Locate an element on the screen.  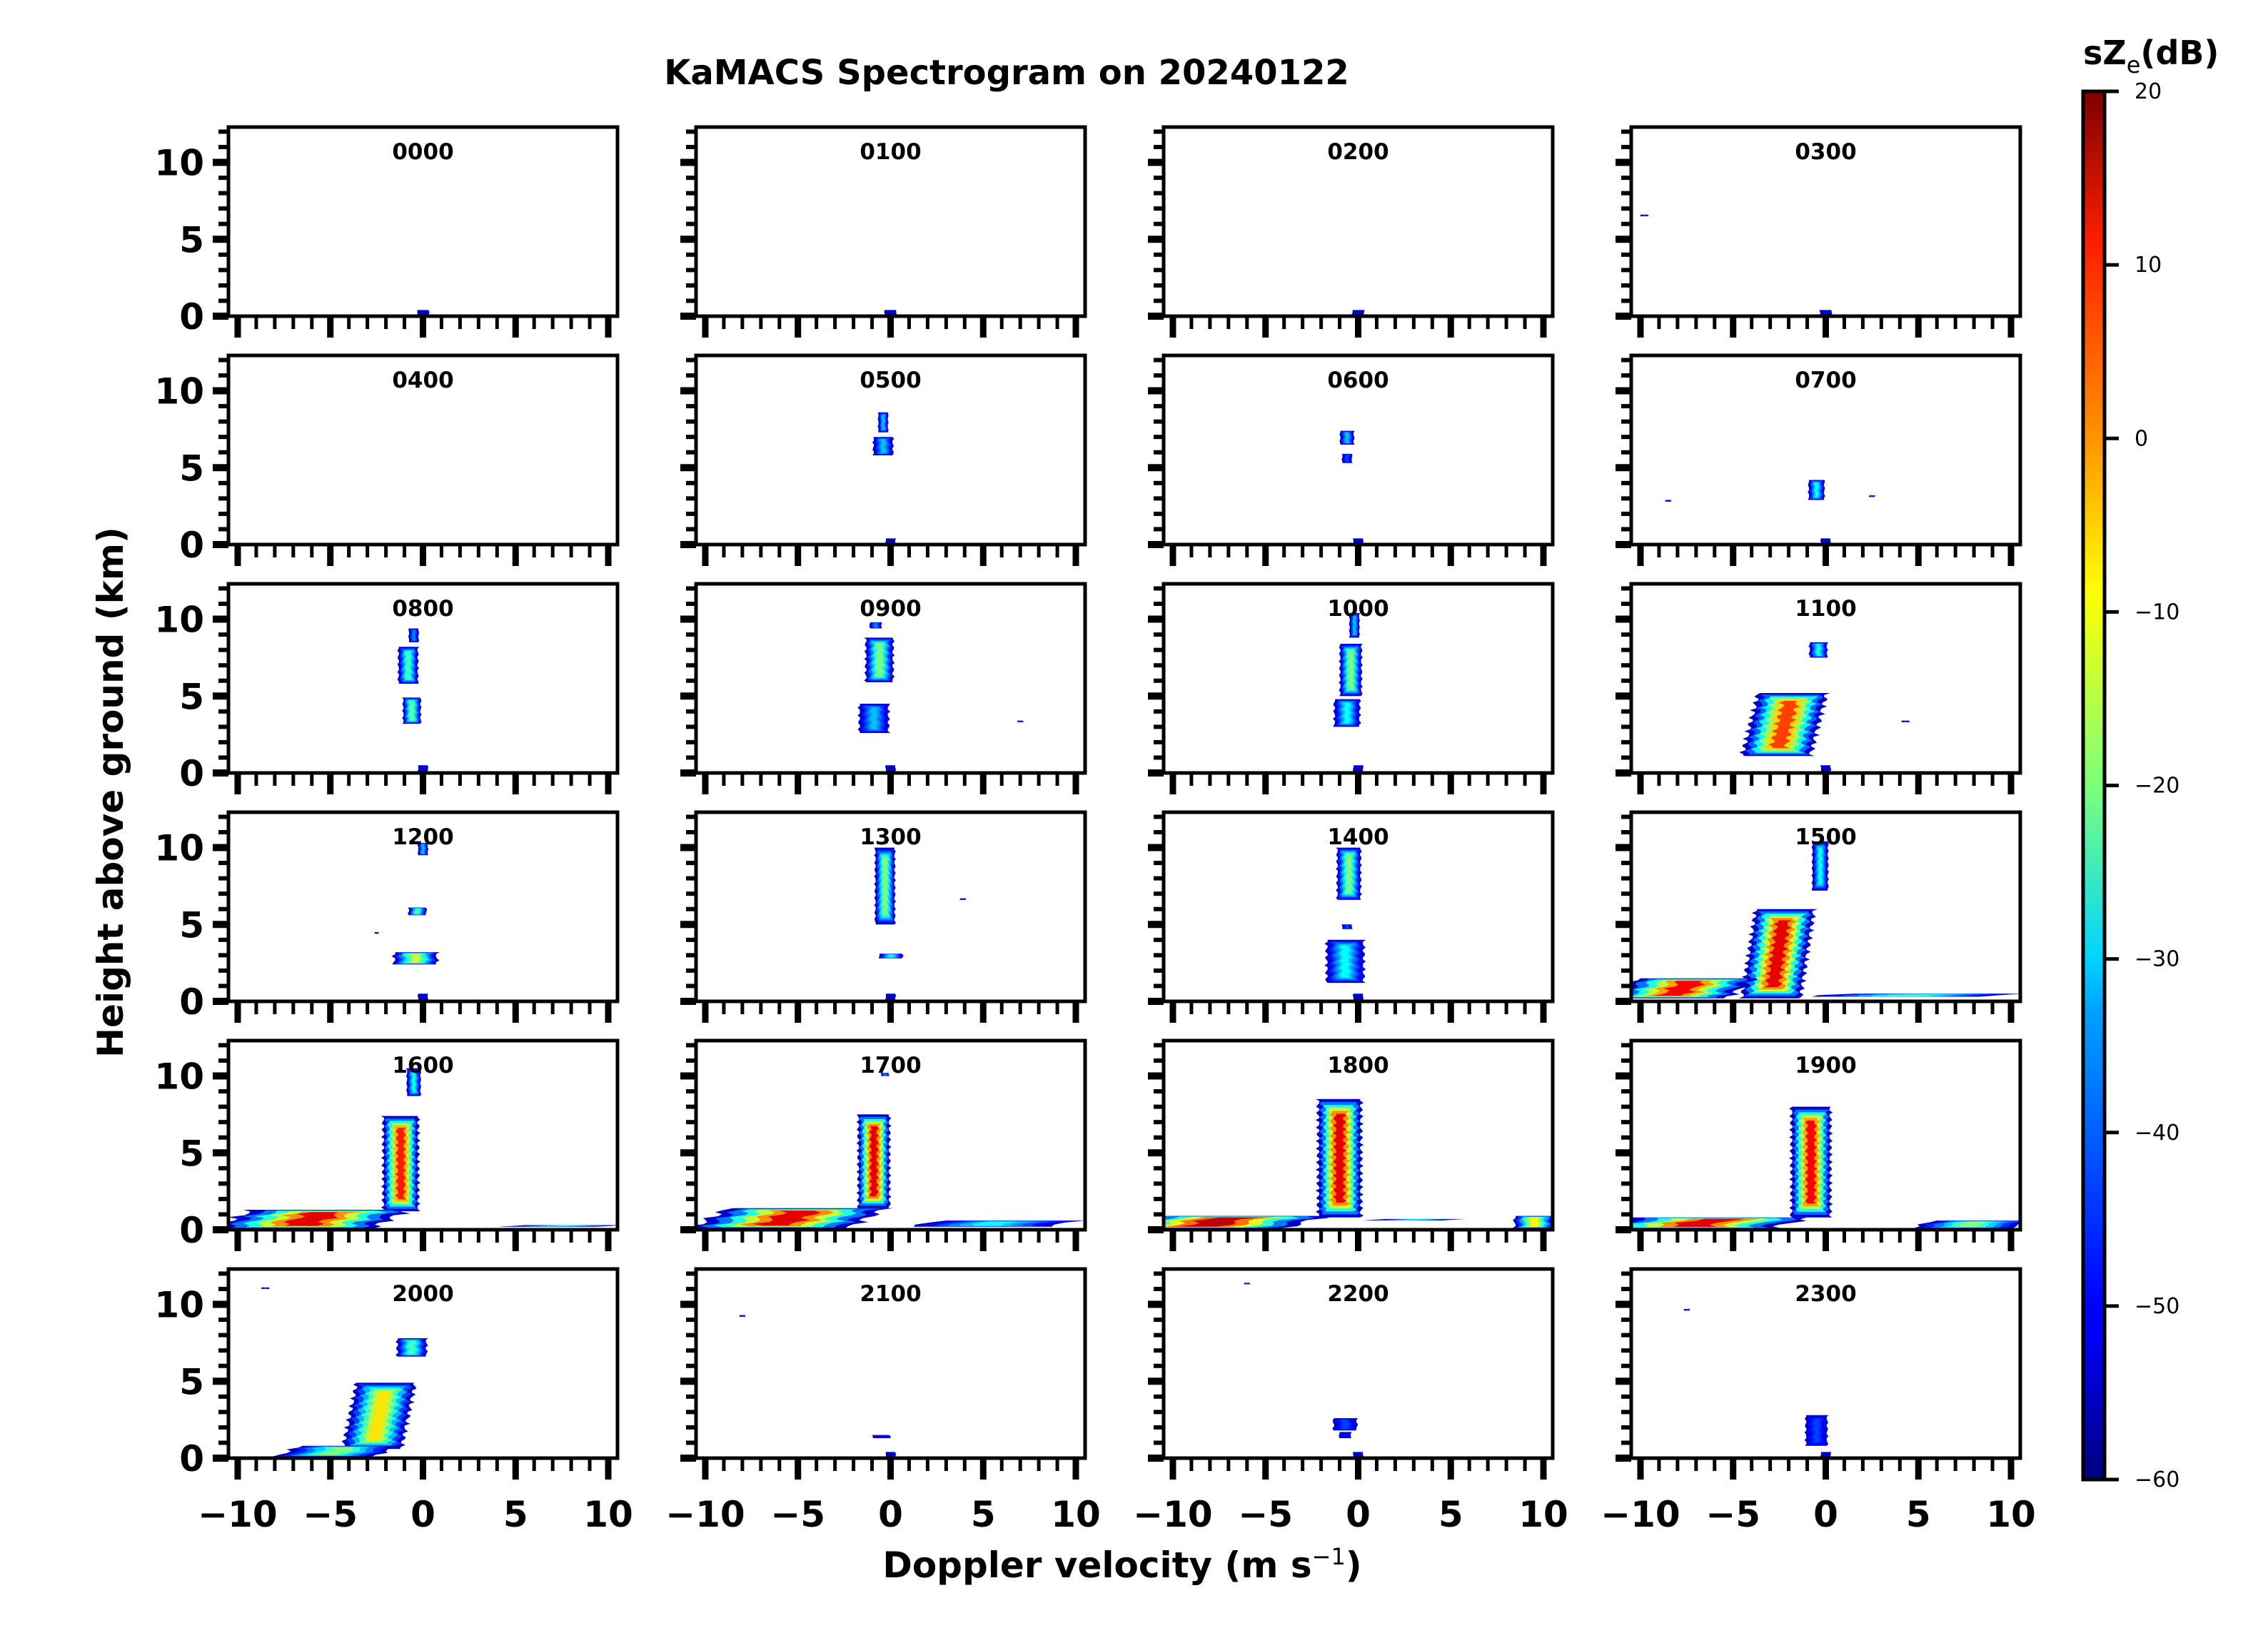
panel-1500: 1500 is located at coordinates (1819, 917).